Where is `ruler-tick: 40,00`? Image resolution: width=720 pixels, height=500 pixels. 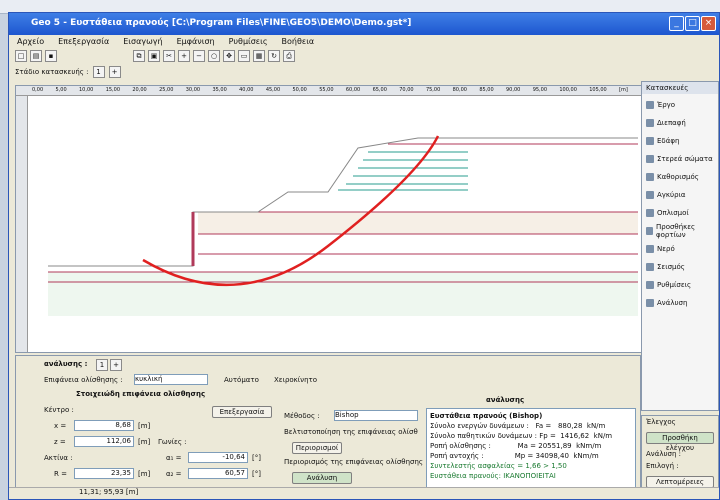
ruler-tick: 40,00 is located at coordinates (246, 90).